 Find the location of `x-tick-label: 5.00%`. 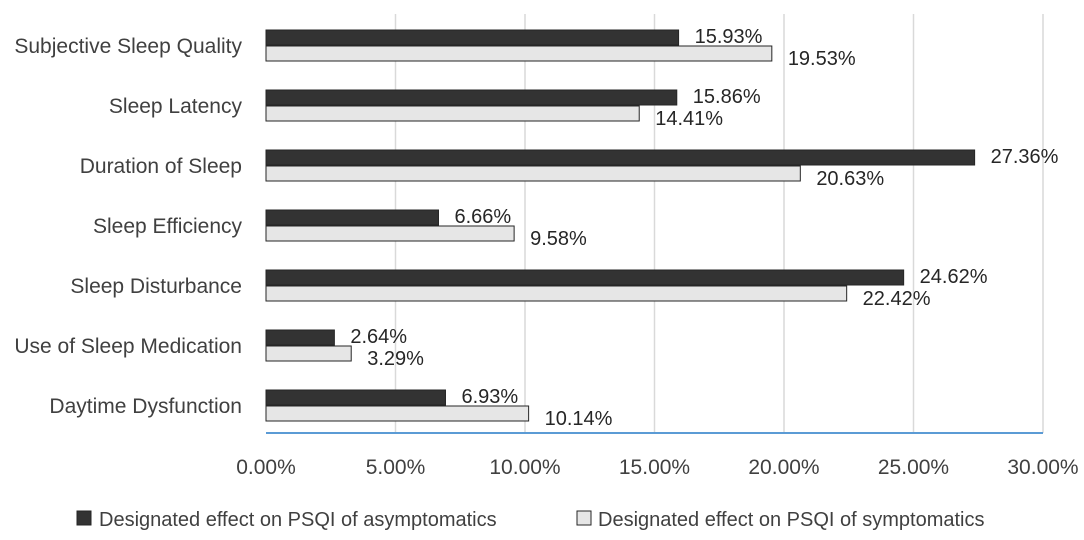

x-tick-label: 5.00% is located at coordinates (396, 467).